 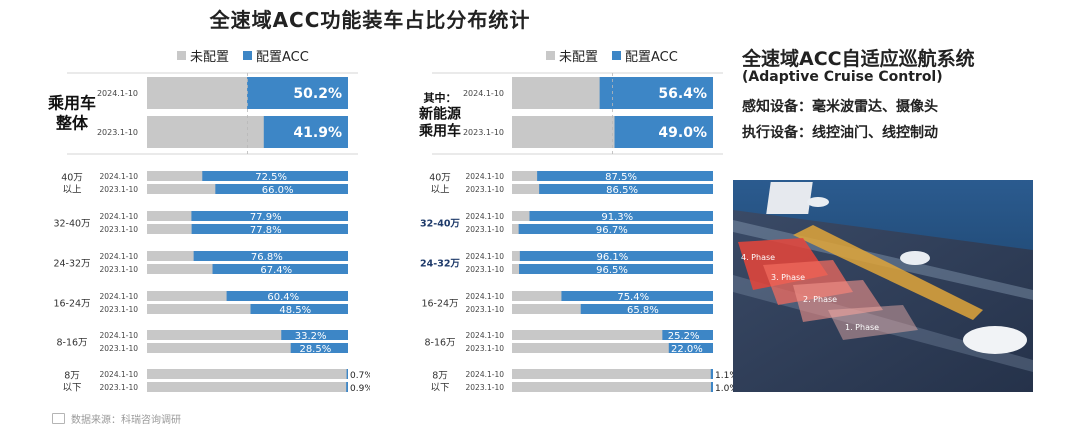 What do you see at coordinates (789, 198) in the screenshot?
I see `truck` at bounding box center [789, 198].